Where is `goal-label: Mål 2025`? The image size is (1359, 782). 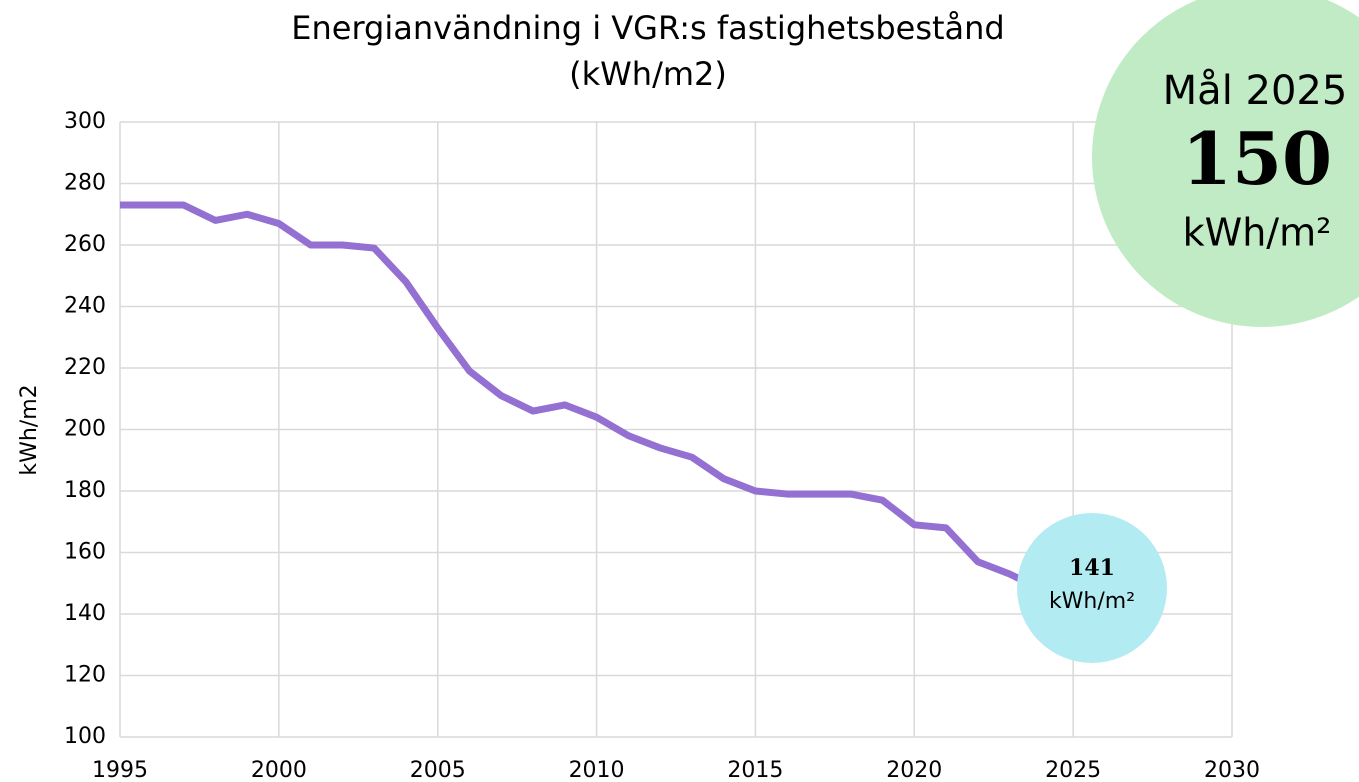
goal-label: Mål 2025 is located at coordinates (1255, 91).